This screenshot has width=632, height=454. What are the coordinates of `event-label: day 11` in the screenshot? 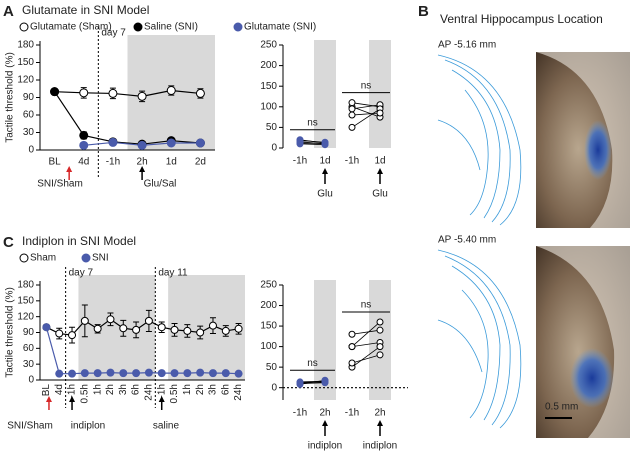 It's located at (173, 273).